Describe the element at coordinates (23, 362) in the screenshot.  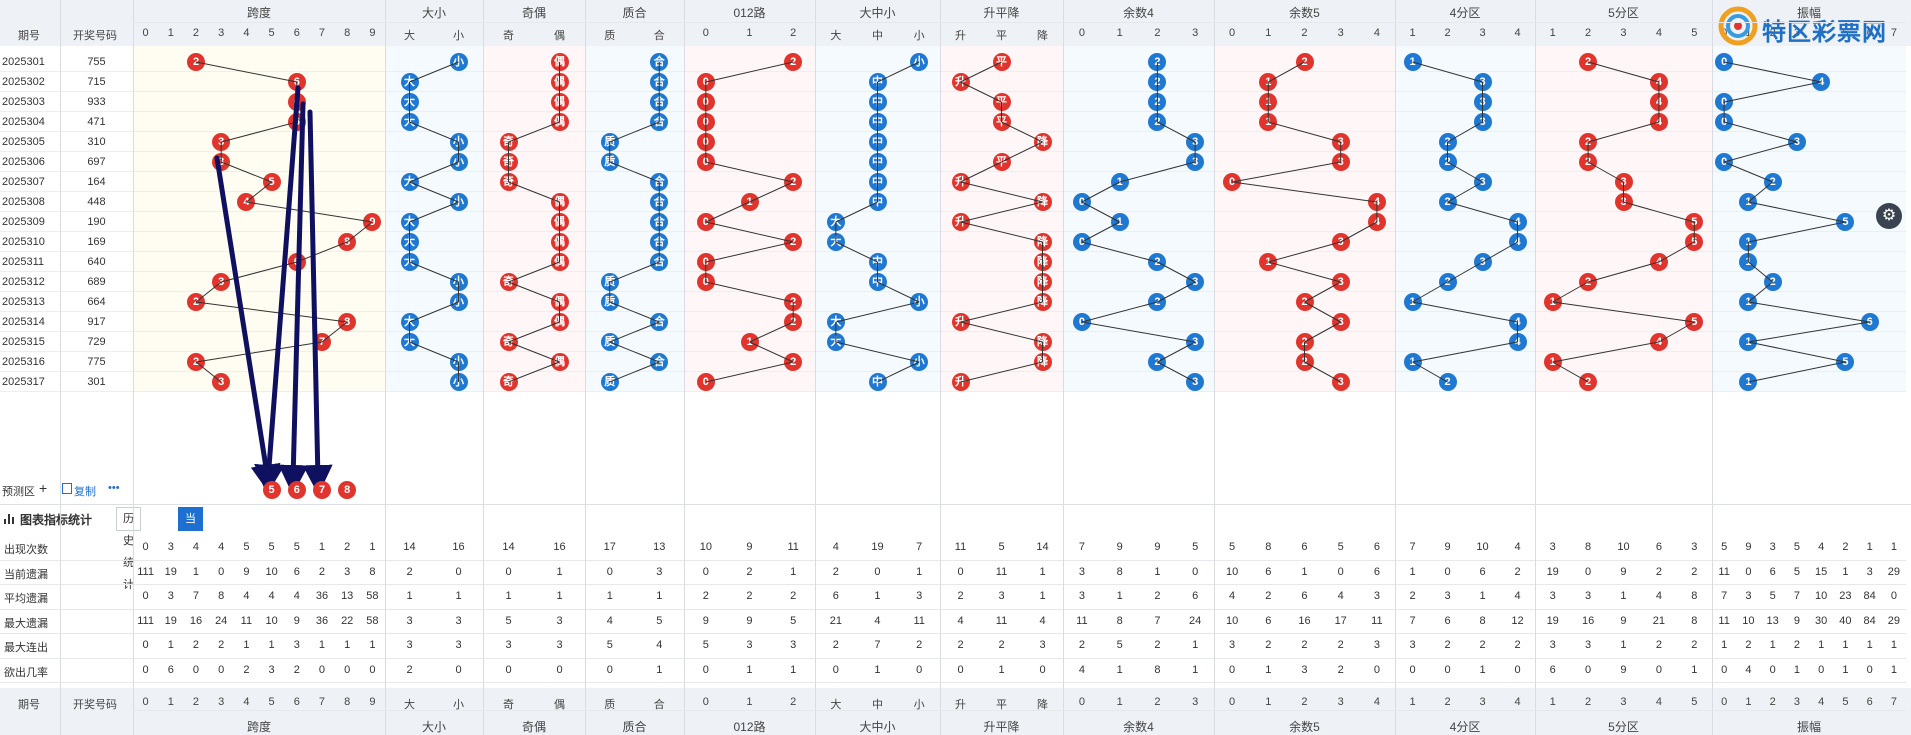
I see `issue-number: 2025316` at that location.